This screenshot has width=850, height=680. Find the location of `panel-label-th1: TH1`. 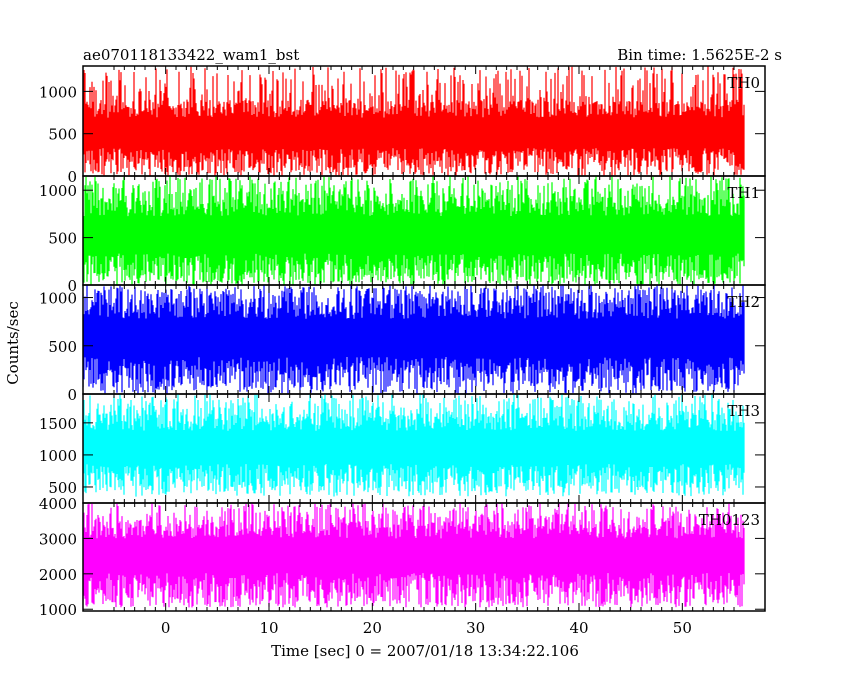

panel-label-th1: TH1 is located at coordinates (743, 193).